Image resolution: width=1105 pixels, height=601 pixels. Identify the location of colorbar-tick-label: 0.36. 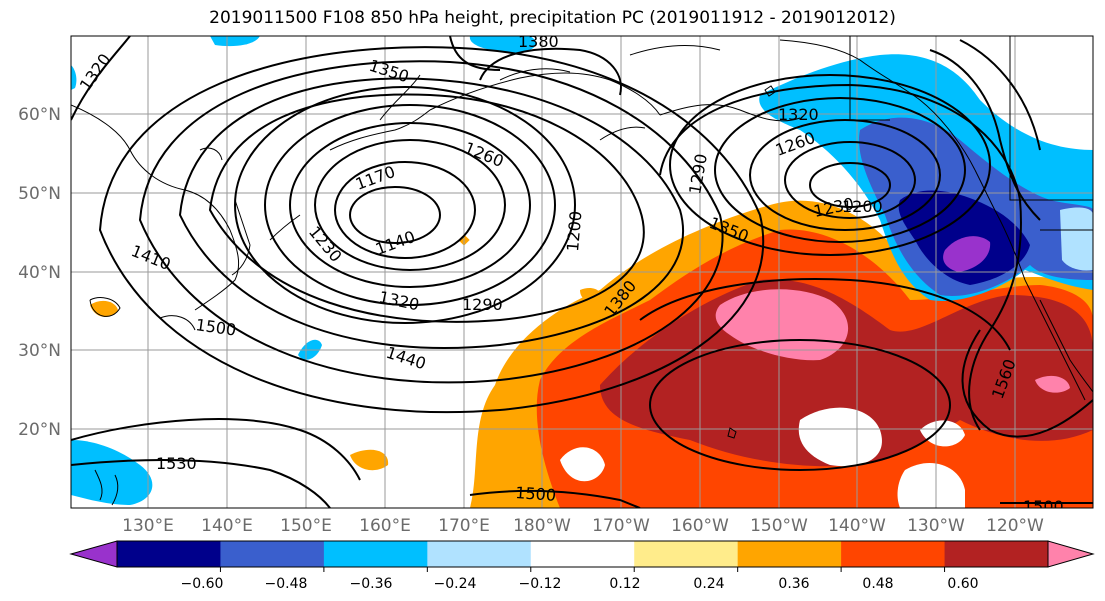
(793, 584).